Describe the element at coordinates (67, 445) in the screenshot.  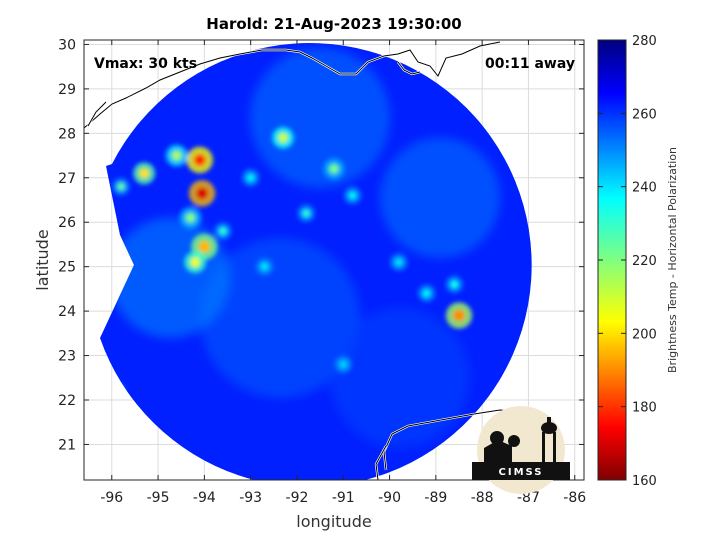
I see `y-tick-label: 21` at that location.